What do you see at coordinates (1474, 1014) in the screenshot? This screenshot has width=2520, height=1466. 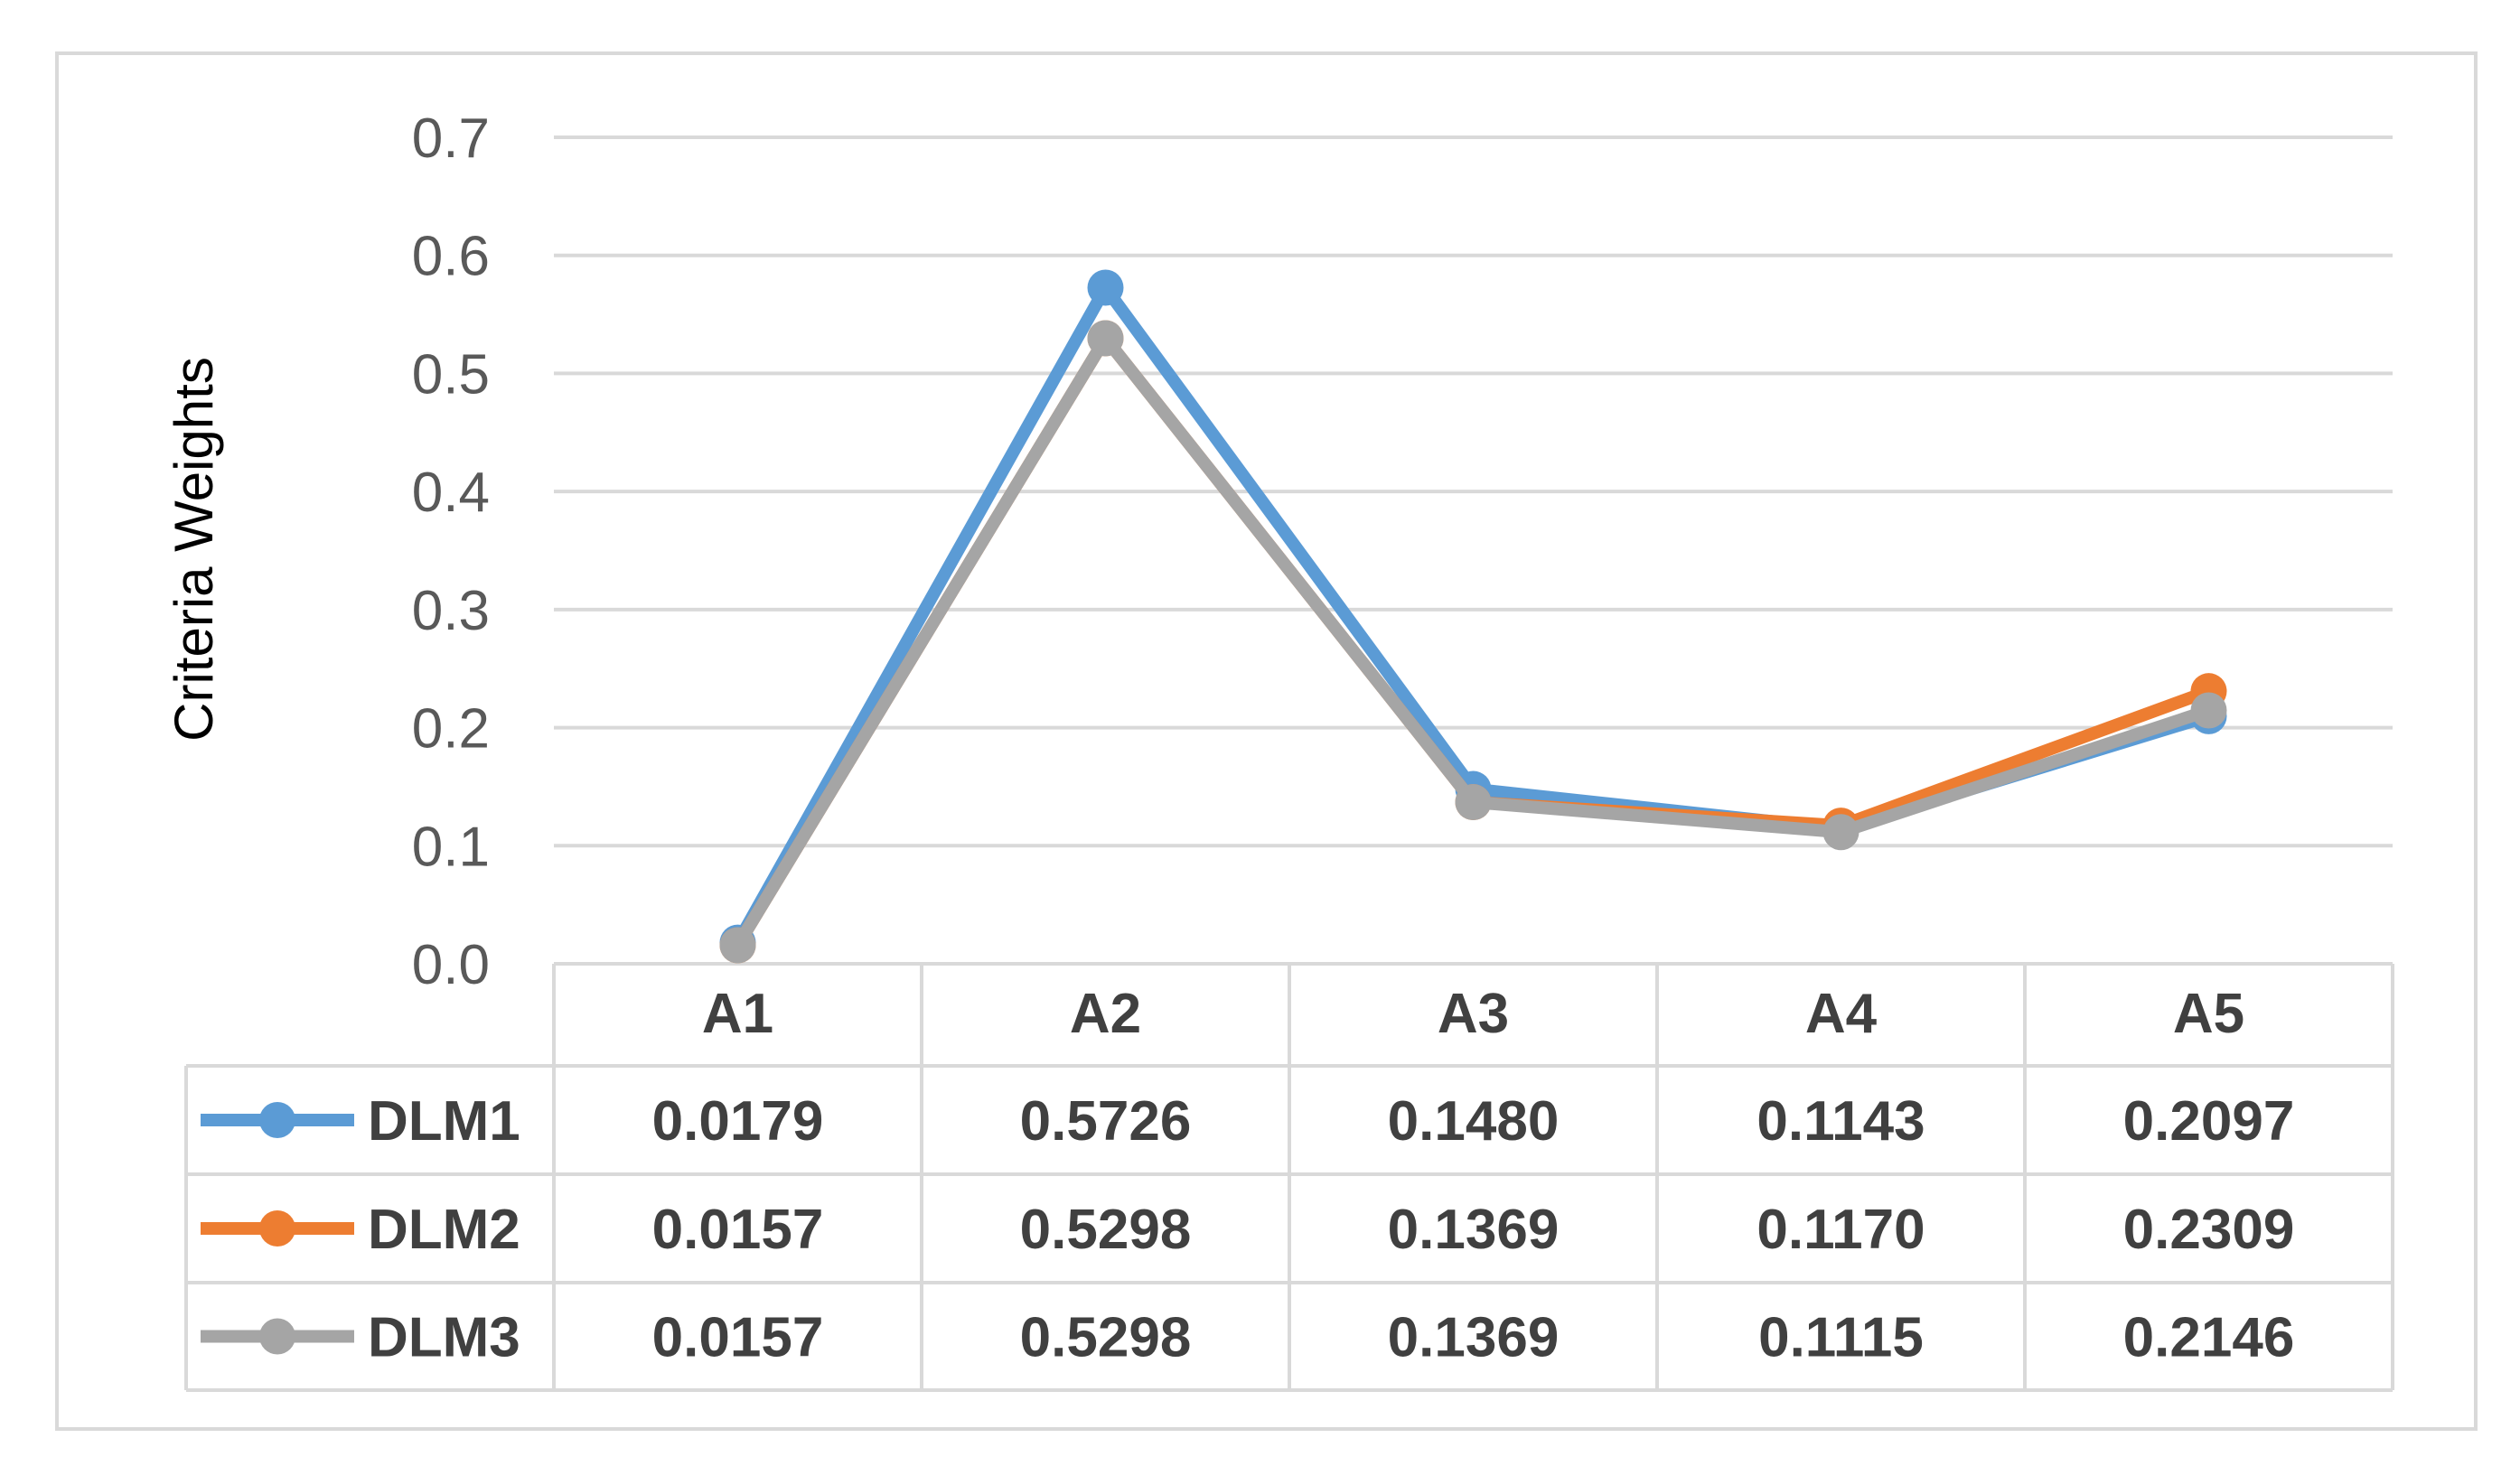 I see `category-label: A3` at bounding box center [1474, 1014].